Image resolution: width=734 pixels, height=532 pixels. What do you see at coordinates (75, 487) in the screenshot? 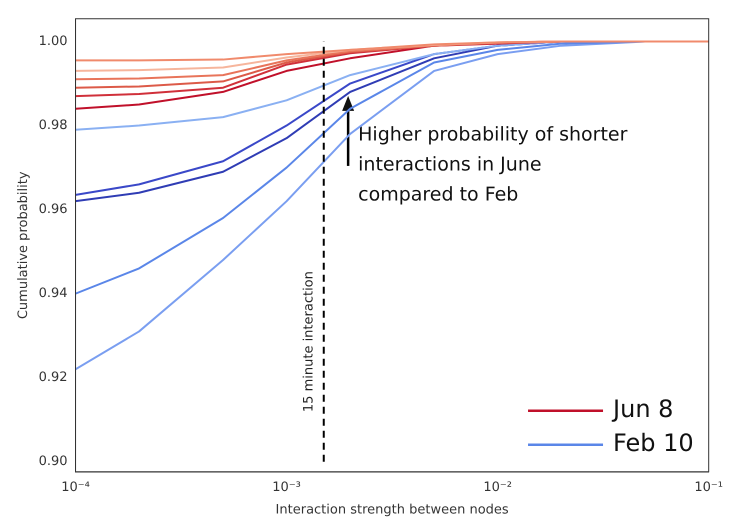
I see `x-tick-label: 10⁻⁴` at bounding box center [75, 487].